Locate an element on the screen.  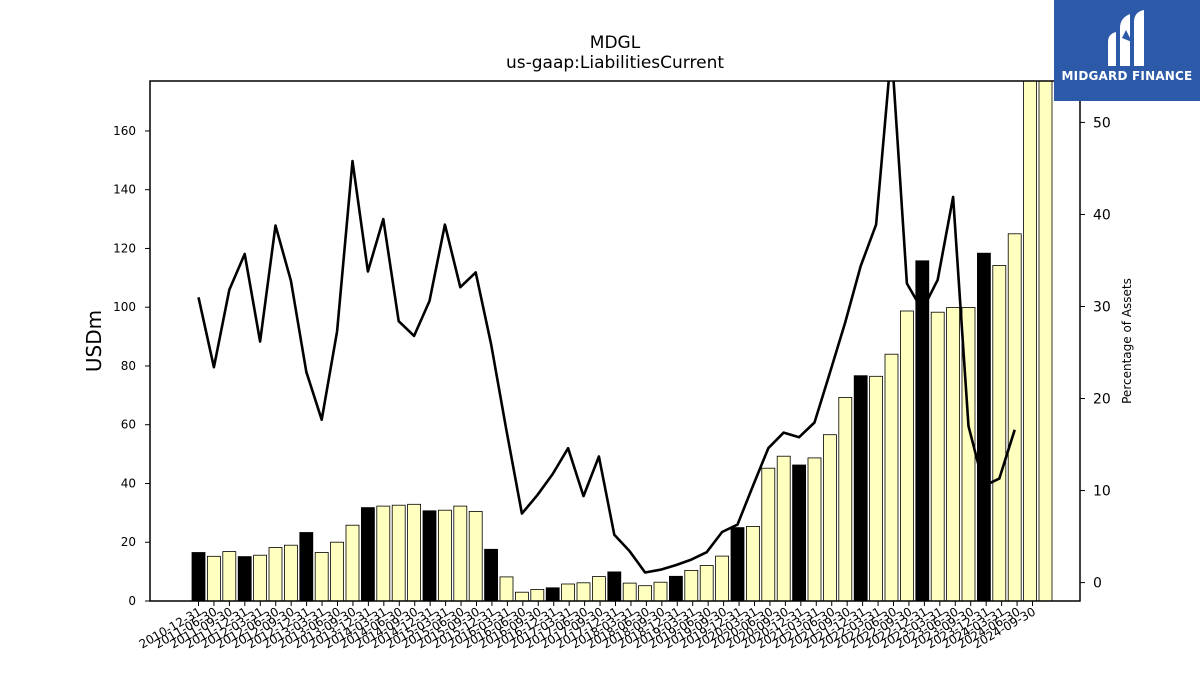
left-tick-label: 80 is located at coordinates (128, 366).